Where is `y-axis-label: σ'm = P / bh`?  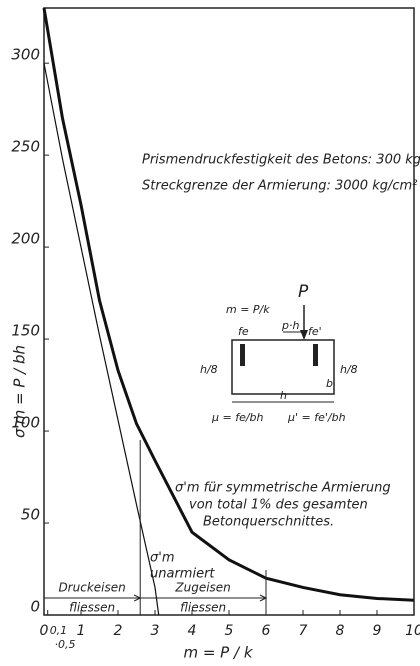 y-axis-label: σ'm = P / bh is located at coordinates (20, 391).